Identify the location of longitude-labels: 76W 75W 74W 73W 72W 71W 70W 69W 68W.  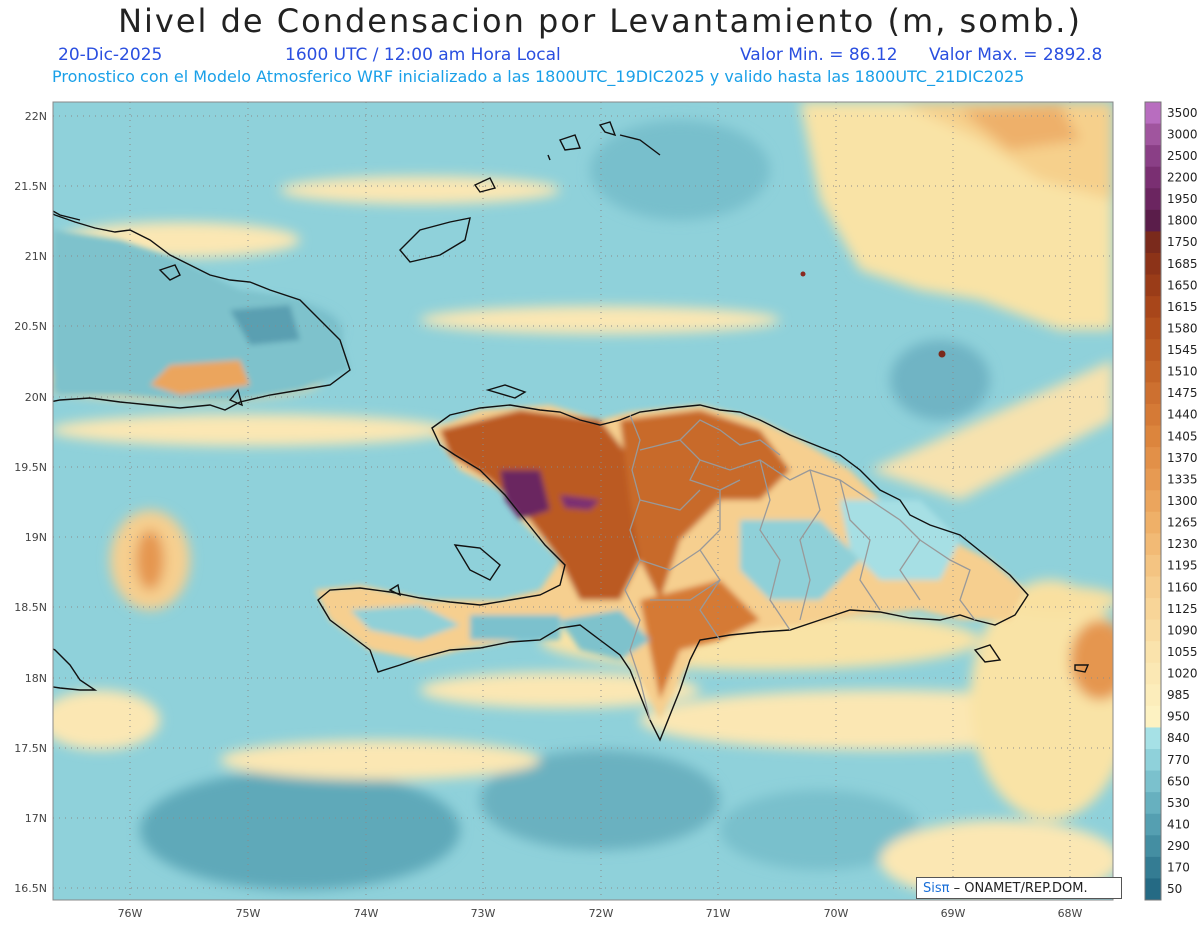
(600, 913).